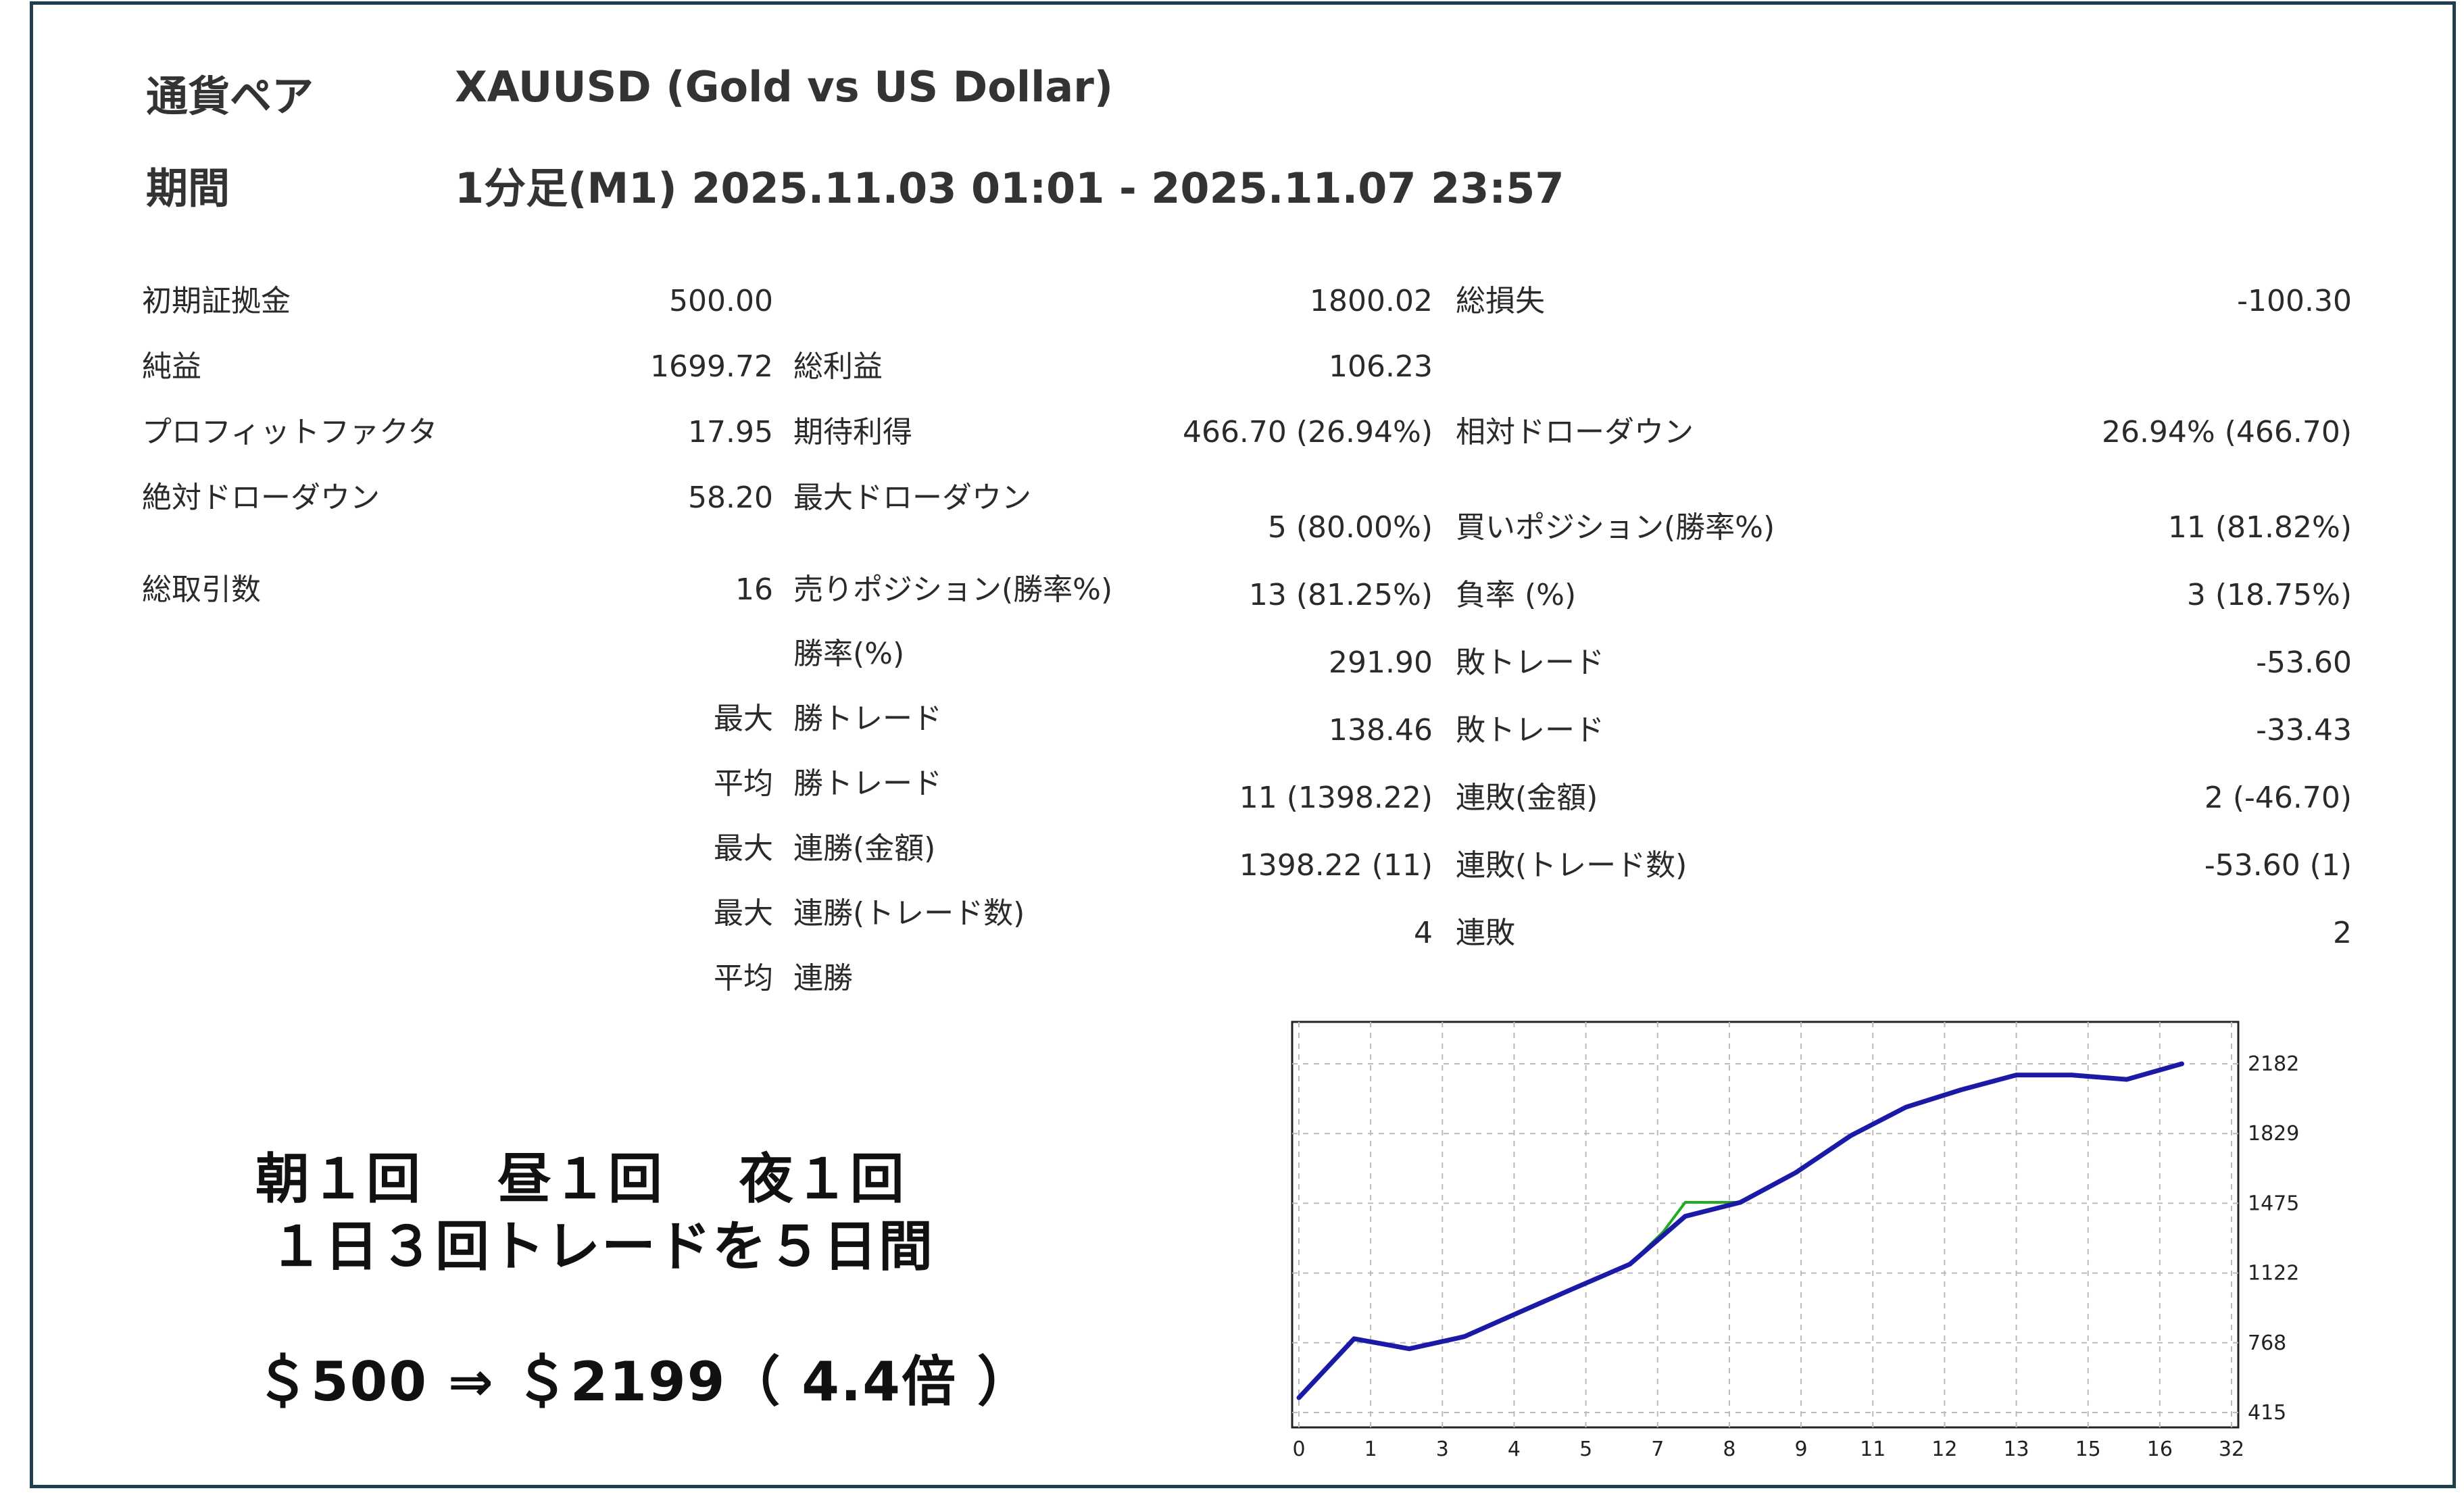 The image size is (2464, 1497). Describe the element at coordinates (644, 1381) in the screenshot. I see `note-line-3: ＄500 ⇒ ＄2199（ 4.4倍 ）` at that location.